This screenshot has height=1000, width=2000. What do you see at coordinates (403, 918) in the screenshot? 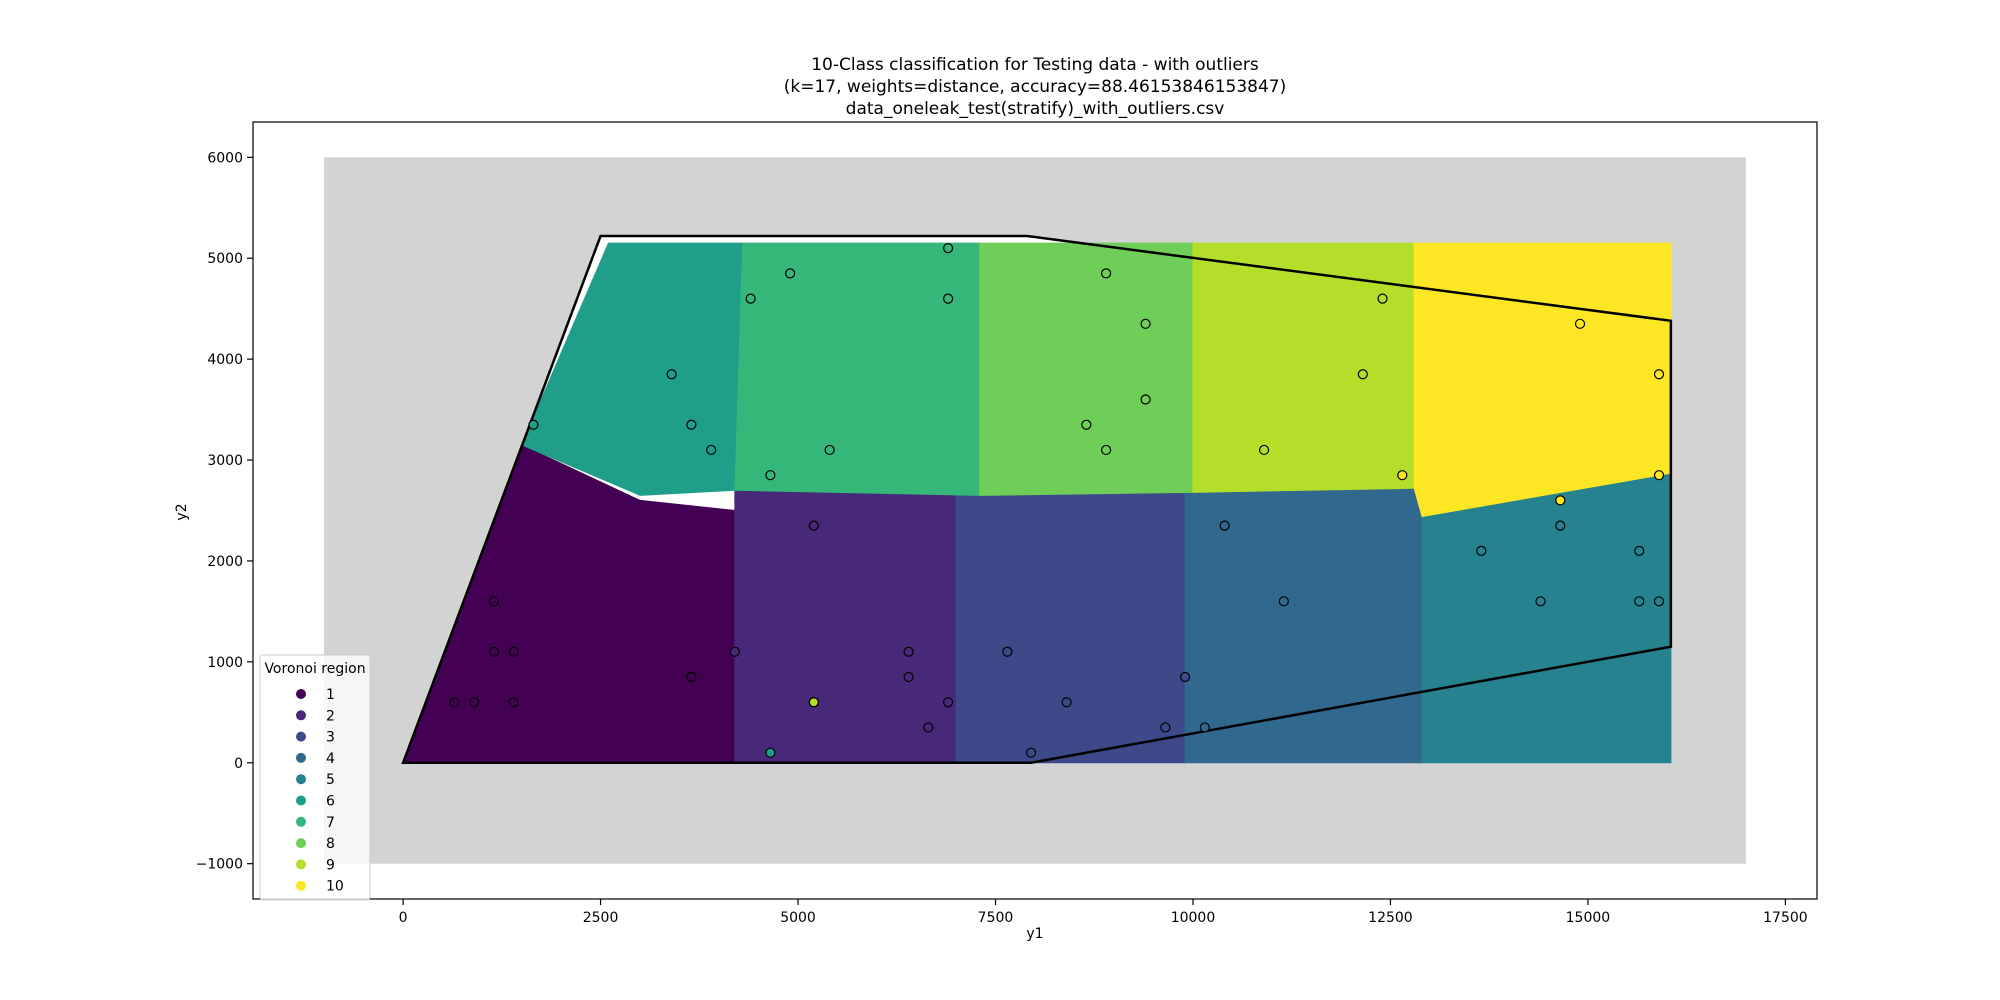
I see `x-tick-label-0: 0` at bounding box center [403, 918].